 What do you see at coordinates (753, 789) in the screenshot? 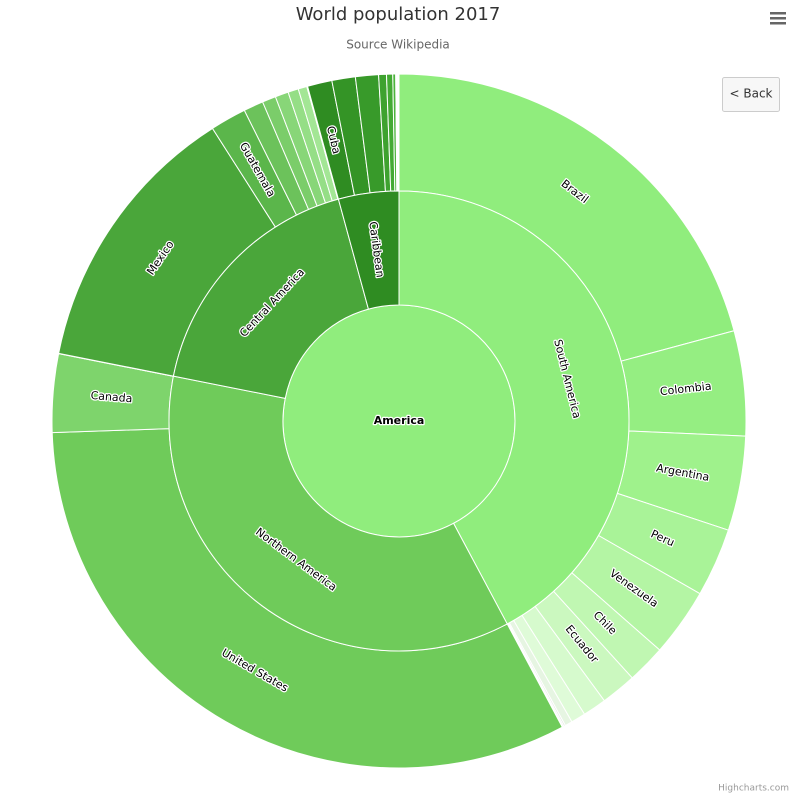
I see `credits: Highcharts.com` at bounding box center [753, 789].